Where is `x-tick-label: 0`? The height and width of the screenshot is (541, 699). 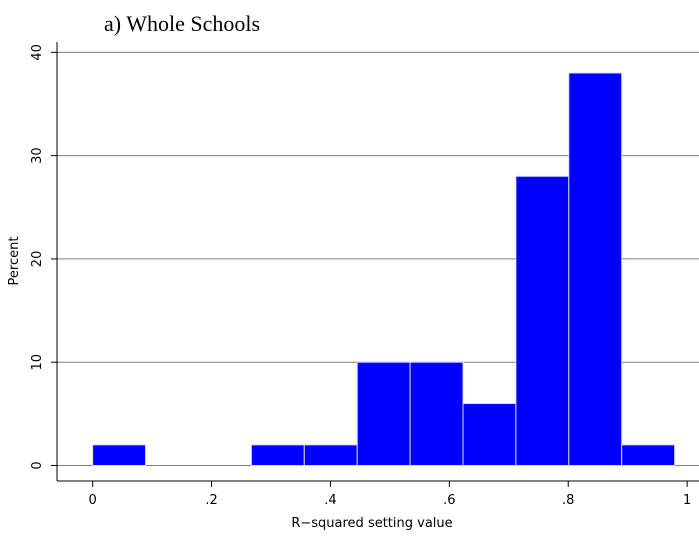 x-tick-label: 0 is located at coordinates (93, 500).